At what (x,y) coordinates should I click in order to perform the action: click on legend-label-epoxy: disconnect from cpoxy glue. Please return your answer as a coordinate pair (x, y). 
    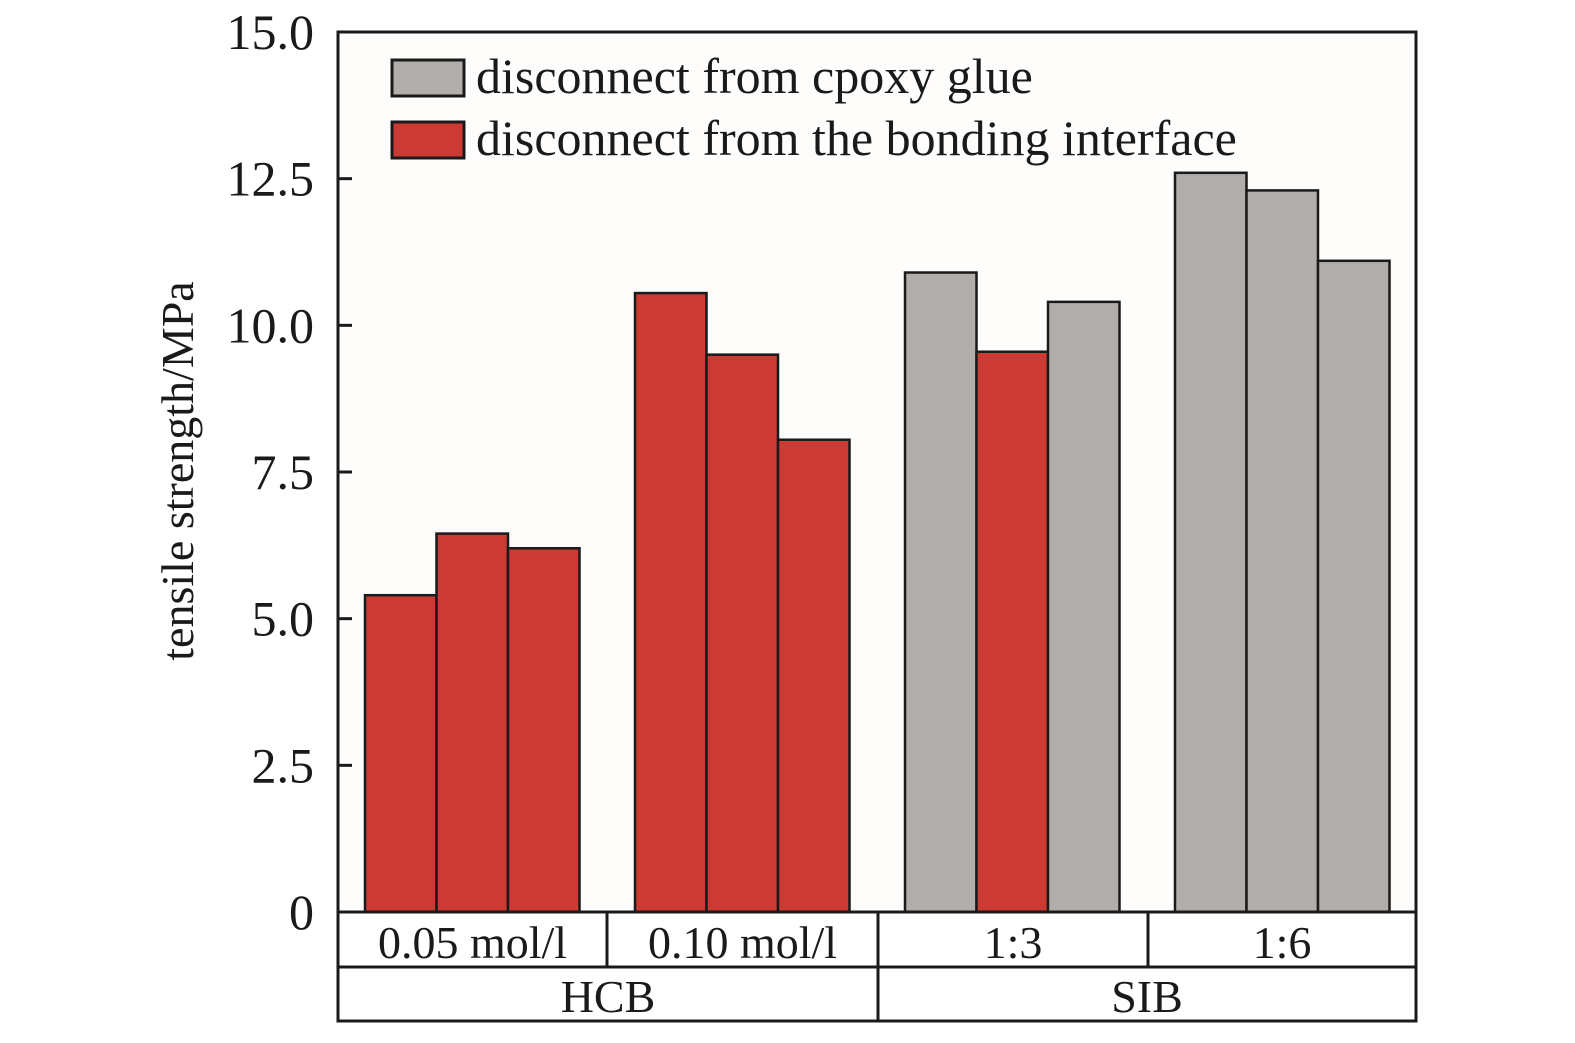
    Looking at the image, I should click on (754, 76).